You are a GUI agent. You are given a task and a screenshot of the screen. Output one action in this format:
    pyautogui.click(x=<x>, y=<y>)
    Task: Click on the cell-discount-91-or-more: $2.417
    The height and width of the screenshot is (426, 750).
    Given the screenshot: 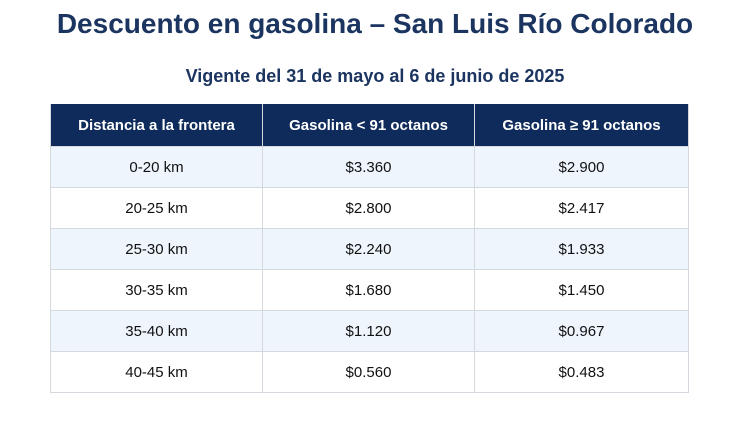 What is the action you would take?
    pyautogui.click(x=581, y=208)
    